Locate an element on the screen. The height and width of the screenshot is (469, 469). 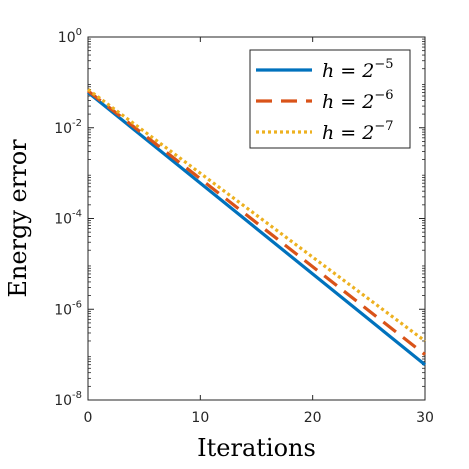
y-tick-label: 10⁻⁶ is located at coordinates (68, 308).